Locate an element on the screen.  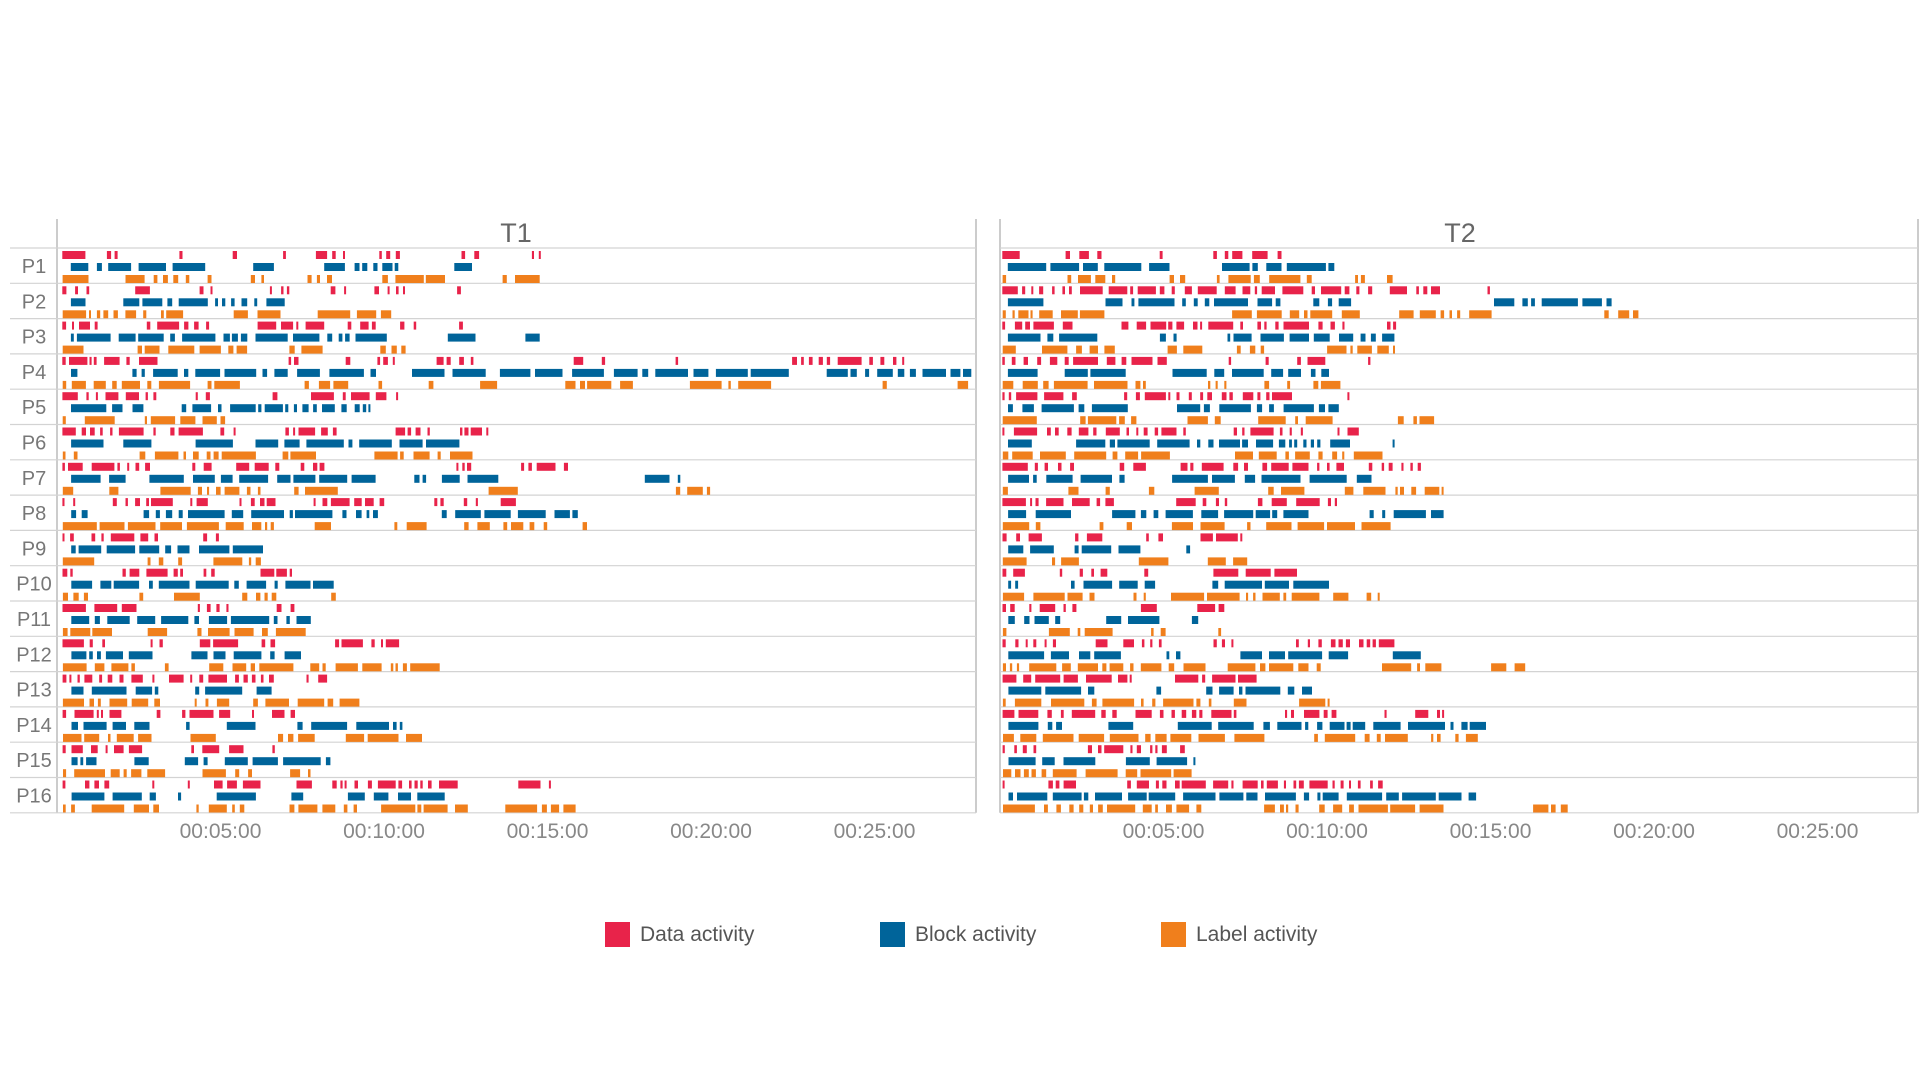
x-tick-label: 00:20:00 is located at coordinates (1654, 831).